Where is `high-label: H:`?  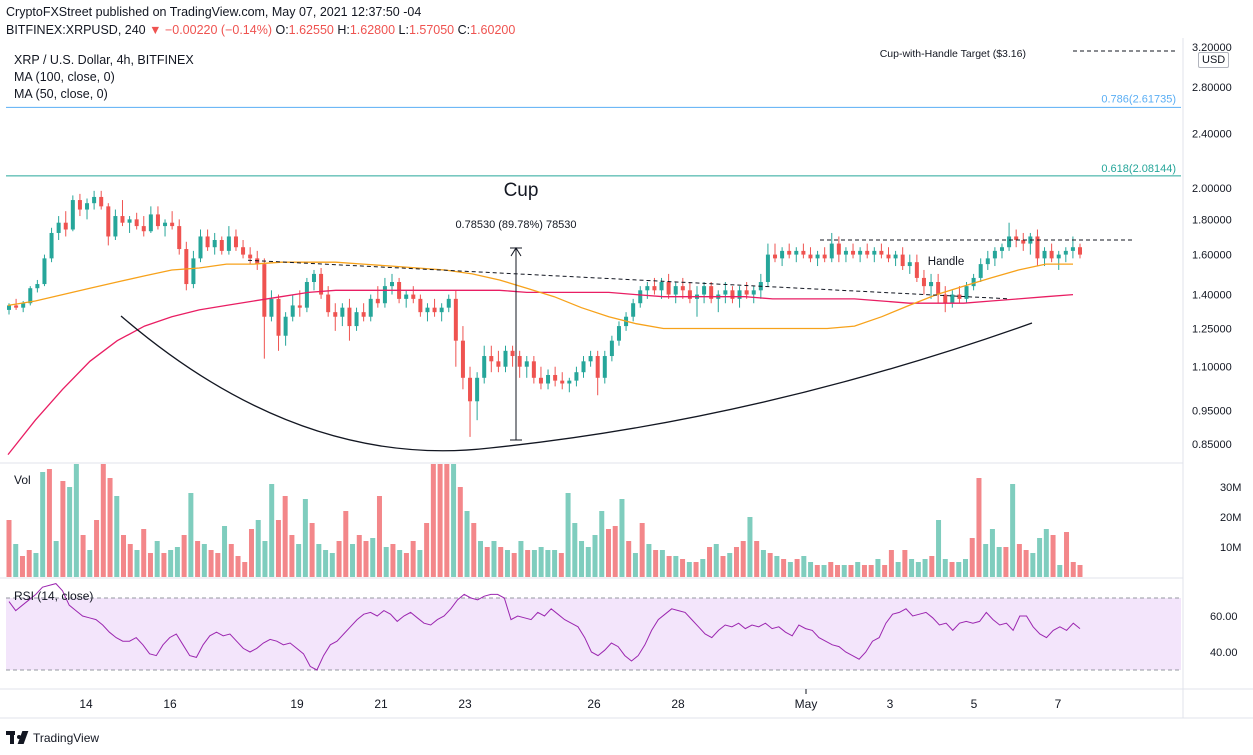 high-label: H: is located at coordinates (343, 30).